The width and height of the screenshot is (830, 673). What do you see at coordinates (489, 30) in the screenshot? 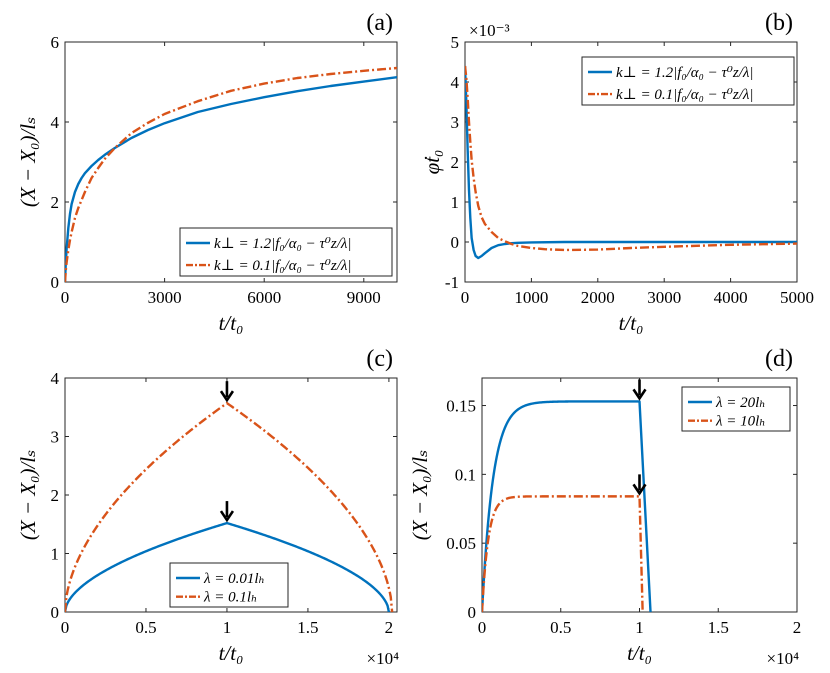
I see `y-exponent-label: ×10⁻³` at bounding box center [489, 30].